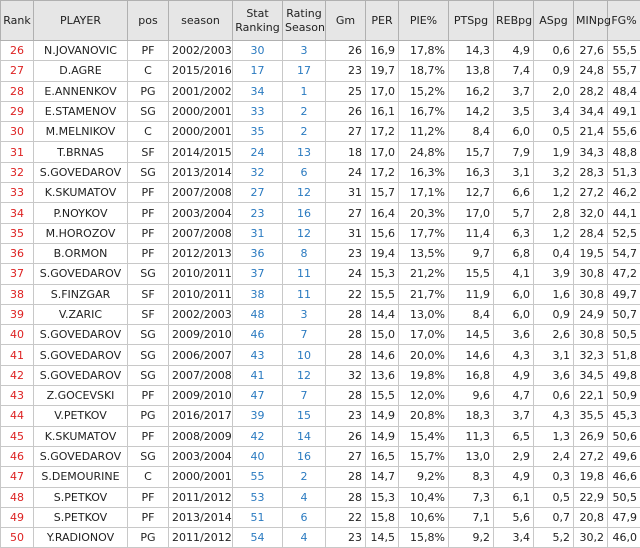 Image resolution: width=640 pixels, height=548 pixels. I want to click on table-cell: E.STAMENOV, so click(80, 111).